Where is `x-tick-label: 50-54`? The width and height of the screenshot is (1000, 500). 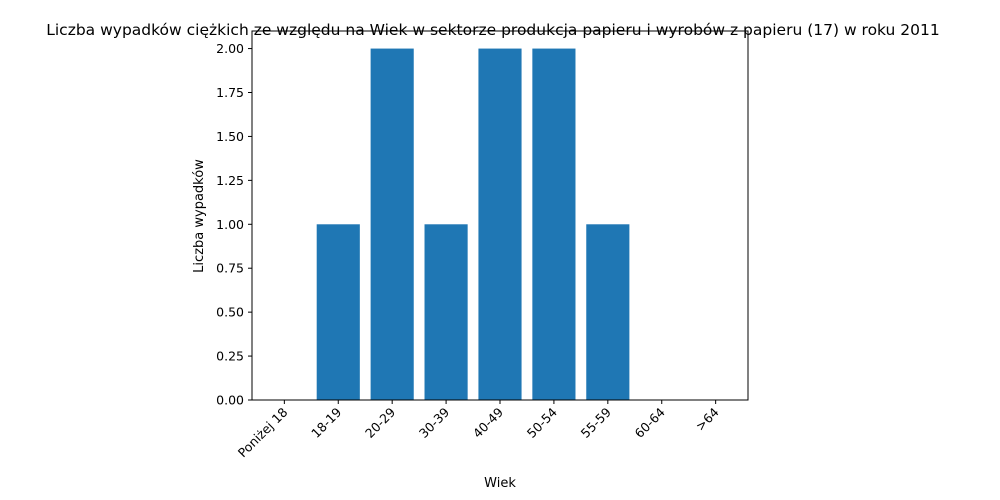
x-tick-label: 50-54 is located at coordinates (542, 422).